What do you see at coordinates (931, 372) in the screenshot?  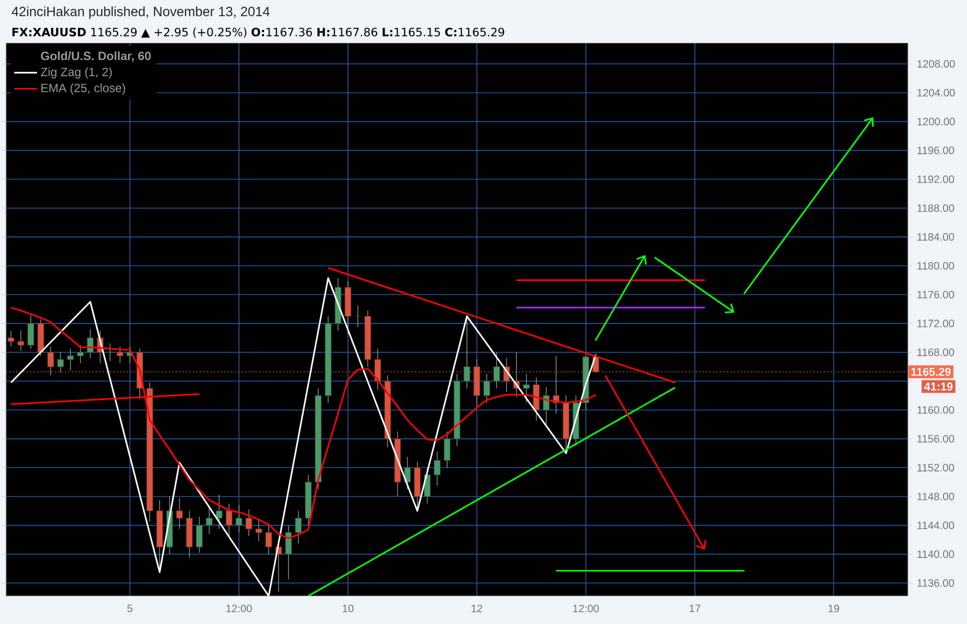 I see `ref-line-label: 1165.29` at bounding box center [931, 372].